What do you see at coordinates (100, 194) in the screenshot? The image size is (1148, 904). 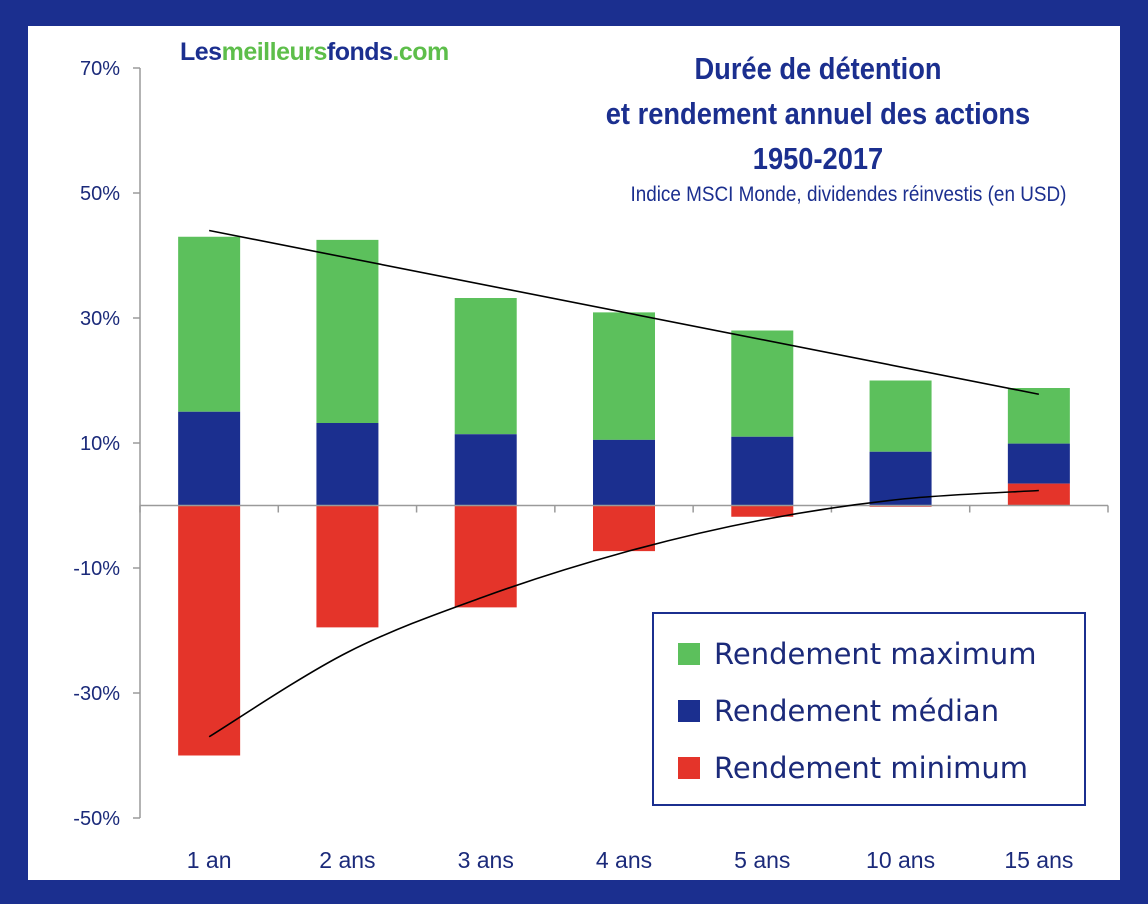 I see `y-tick-label-1: 50%` at bounding box center [100, 194].